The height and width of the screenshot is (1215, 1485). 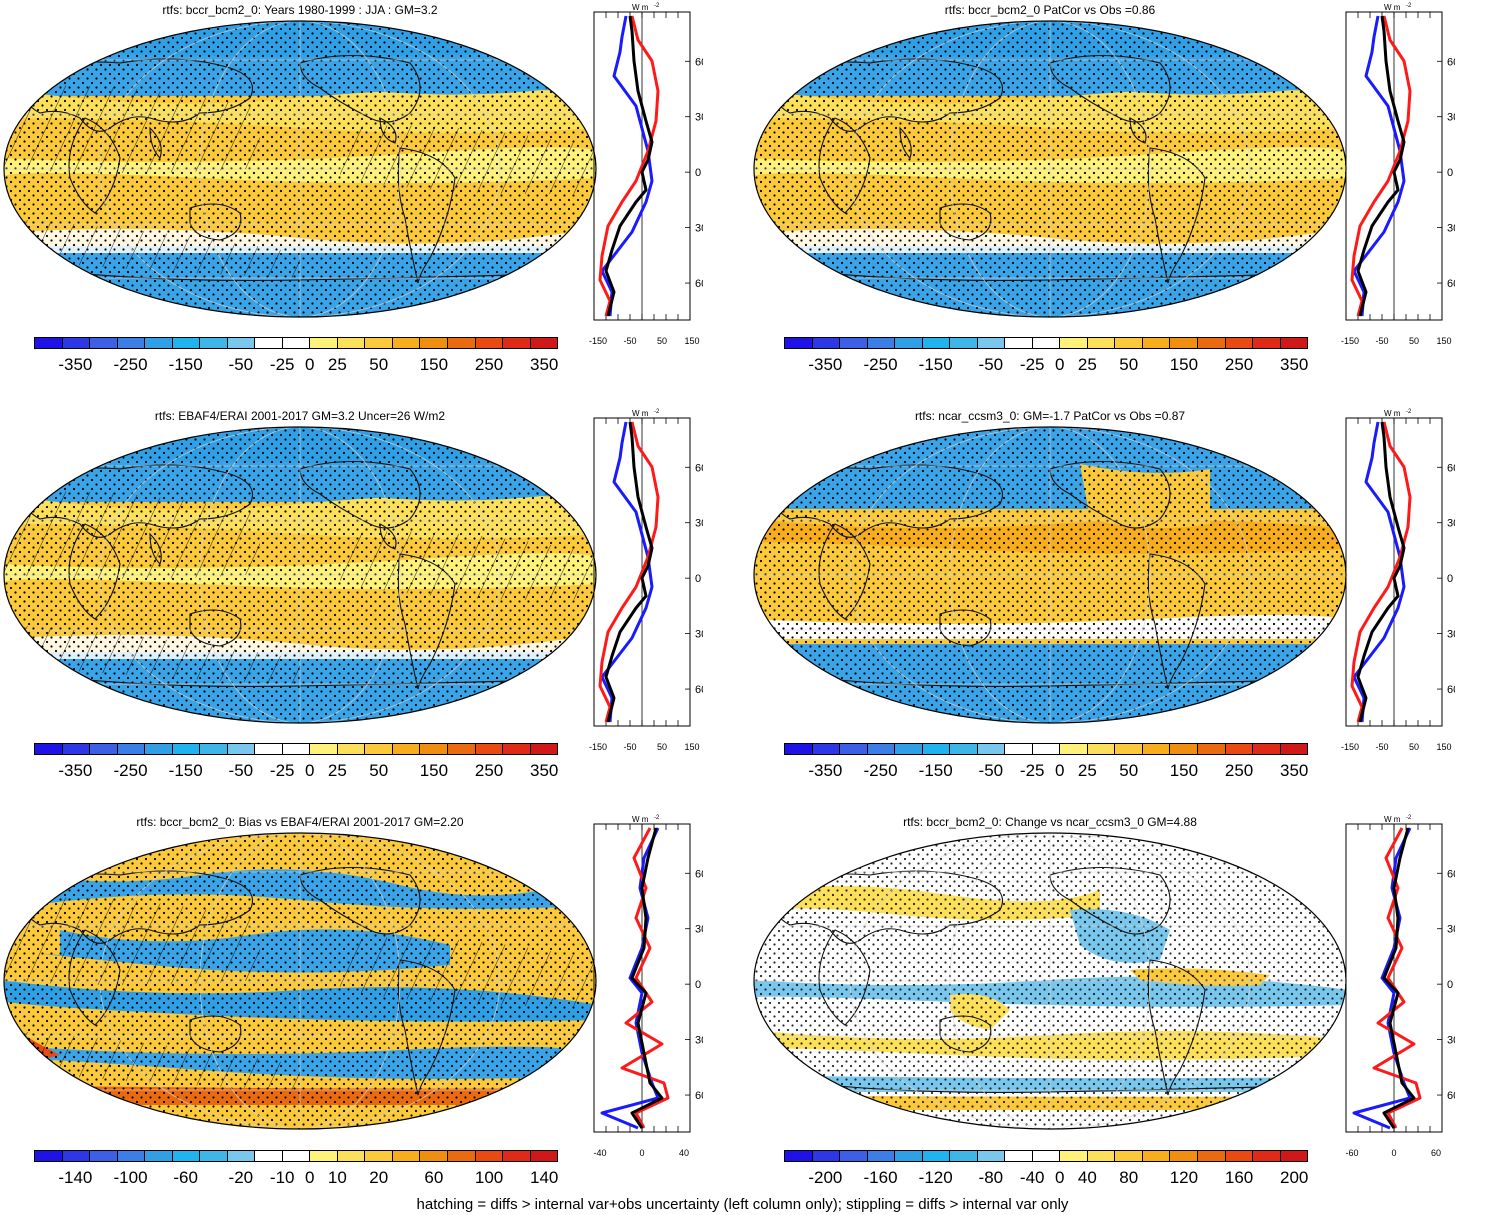 I want to click on colorbar-tick-label: -60, so click(x=185, y=1177).